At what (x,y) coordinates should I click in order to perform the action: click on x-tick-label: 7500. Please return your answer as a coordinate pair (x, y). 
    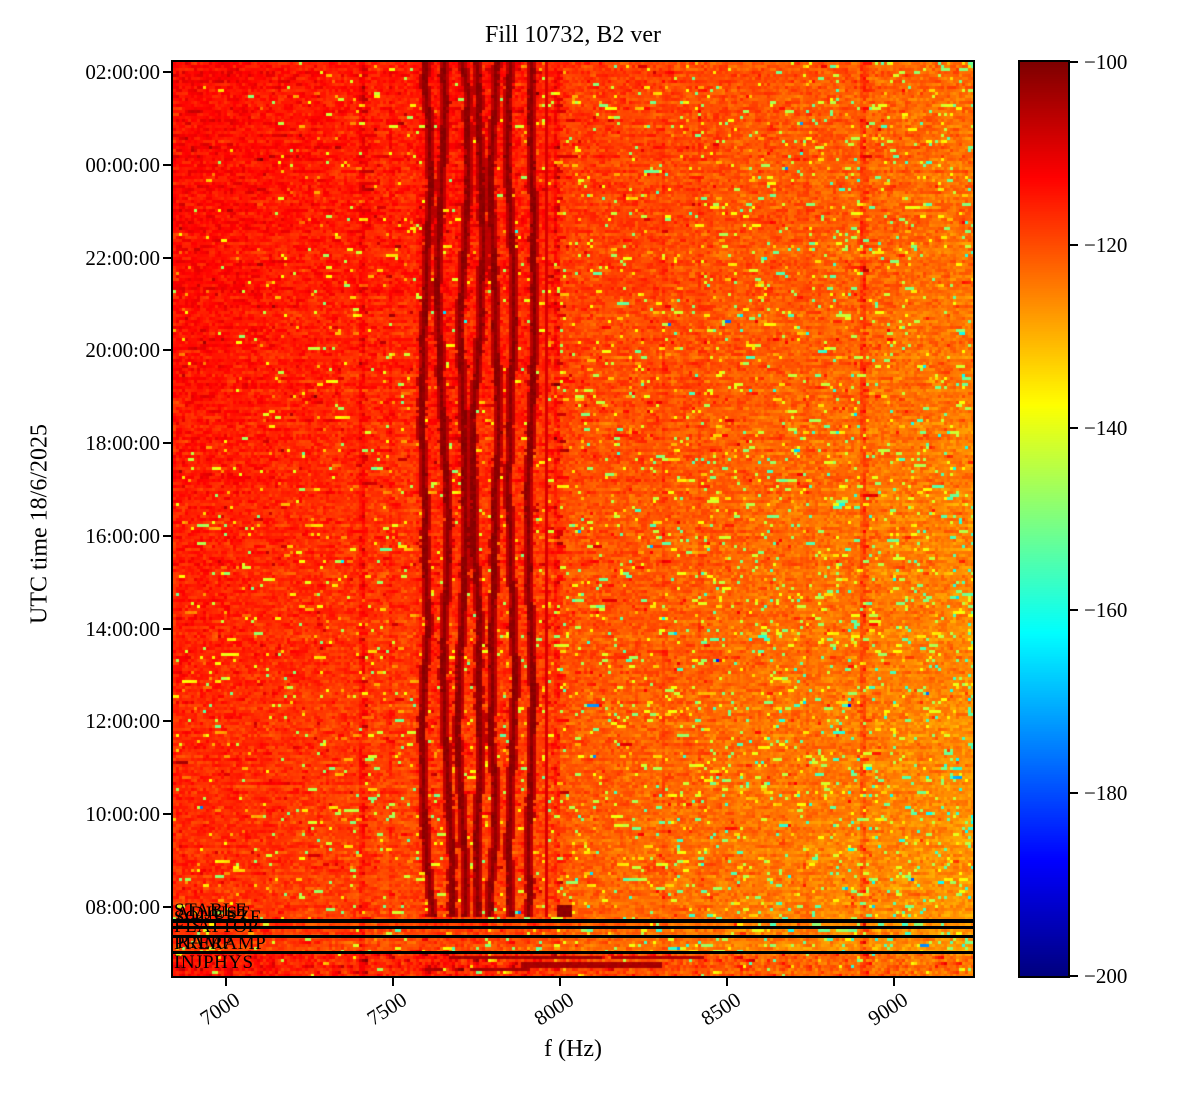
    Looking at the image, I should click on (387, 1009).